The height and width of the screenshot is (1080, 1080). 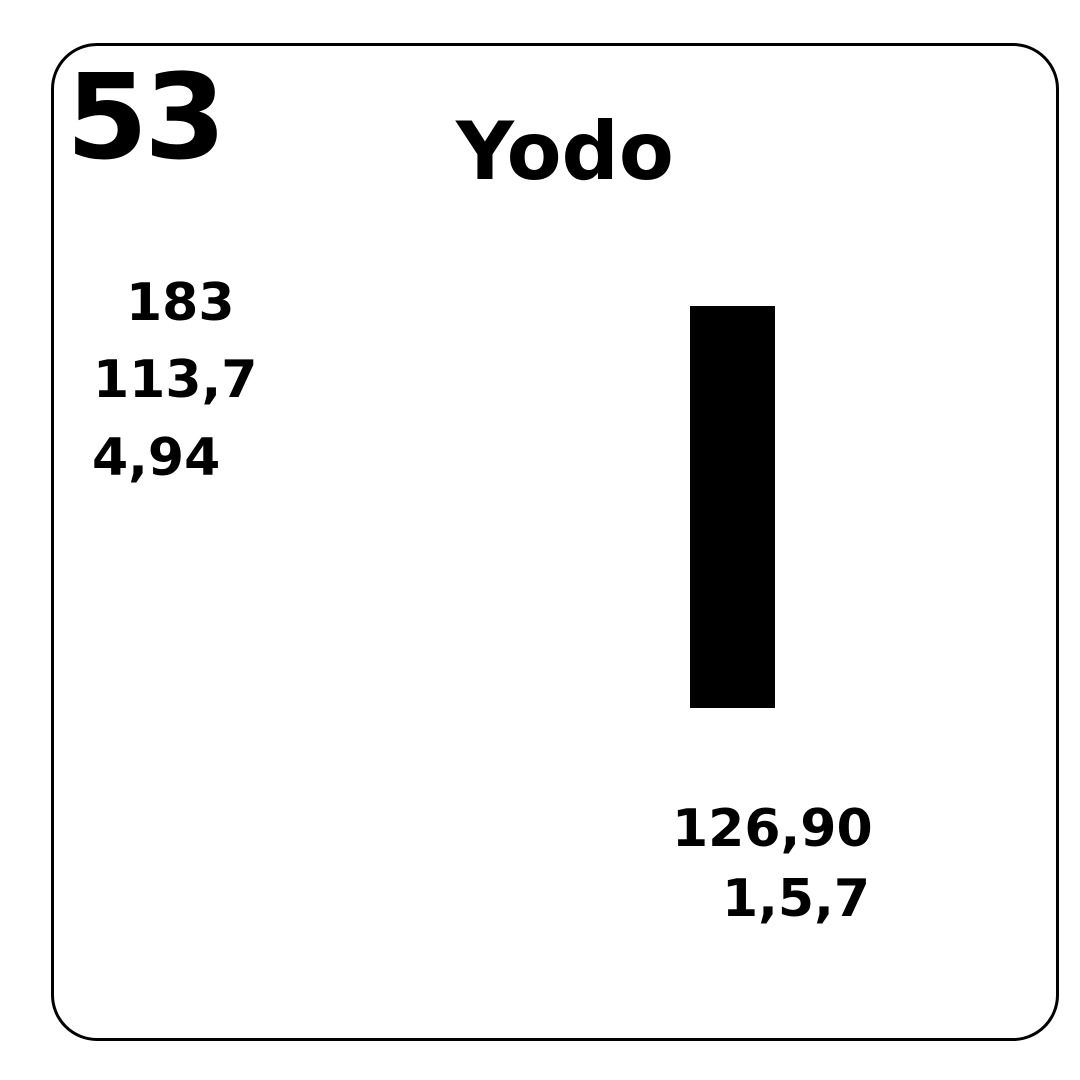 What do you see at coordinates (146, 117) in the screenshot?
I see `atomic-number: 53` at bounding box center [146, 117].